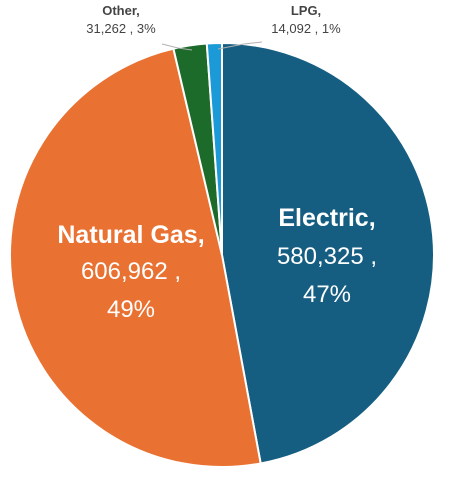 Image resolution: width=449 pixels, height=477 pixels. I want to click on other-leader-line, so click(177, 47).